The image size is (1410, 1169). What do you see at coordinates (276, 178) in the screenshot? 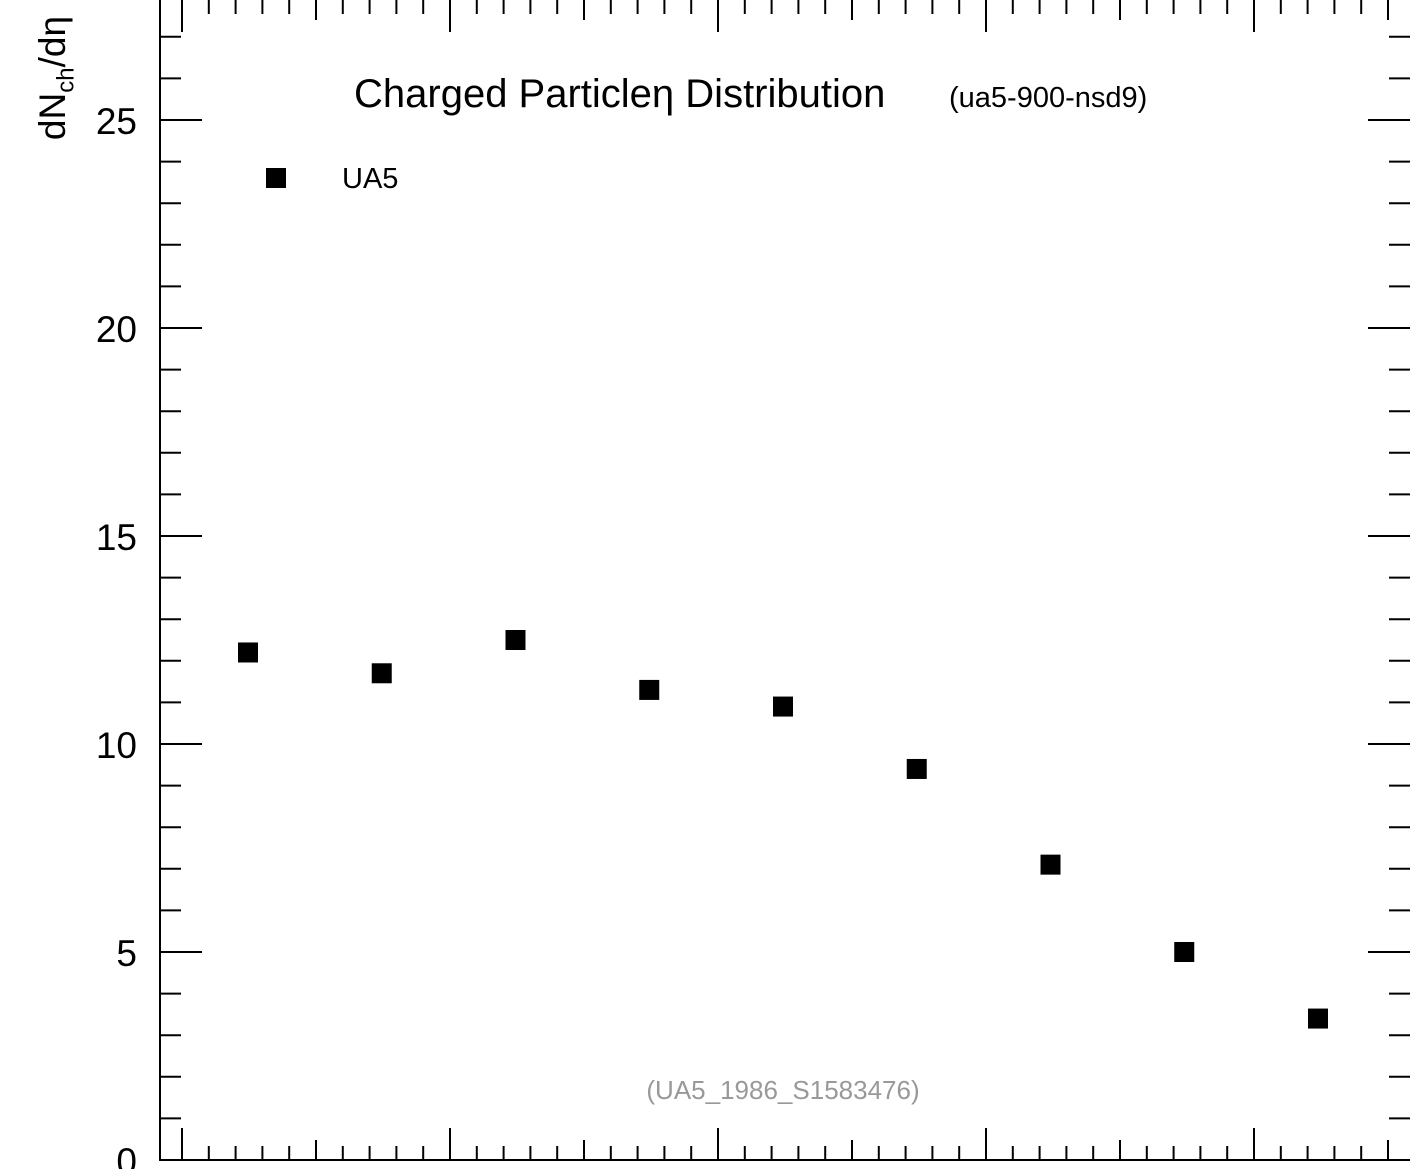
I see `legend-marker-ua5` at bounding box center [276, 178].